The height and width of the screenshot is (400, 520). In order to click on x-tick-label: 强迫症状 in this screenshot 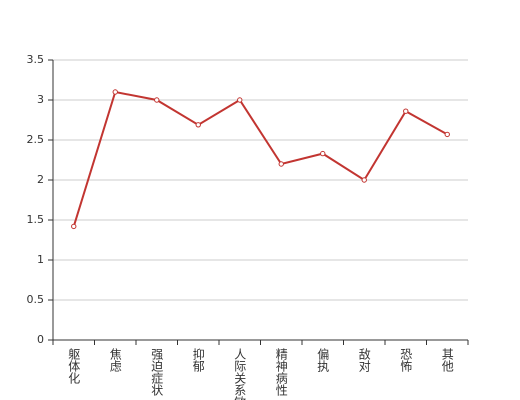, I will do `click(157, 372)`.